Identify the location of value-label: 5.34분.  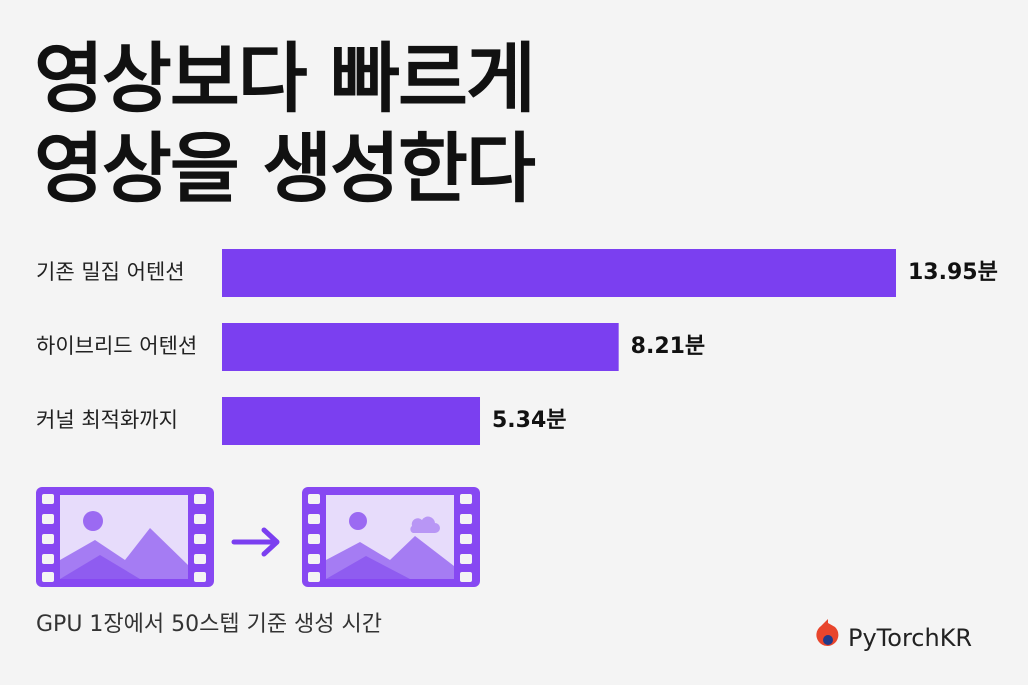
(529, 420).